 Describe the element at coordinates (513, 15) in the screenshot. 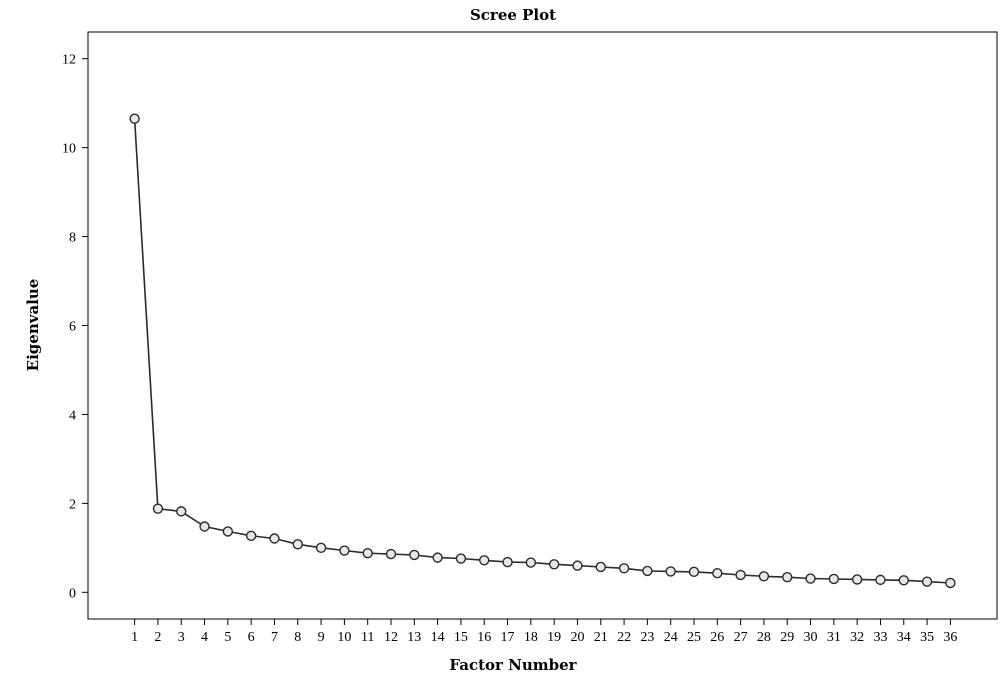

I see `chart-title: Scree Plot` at that location.